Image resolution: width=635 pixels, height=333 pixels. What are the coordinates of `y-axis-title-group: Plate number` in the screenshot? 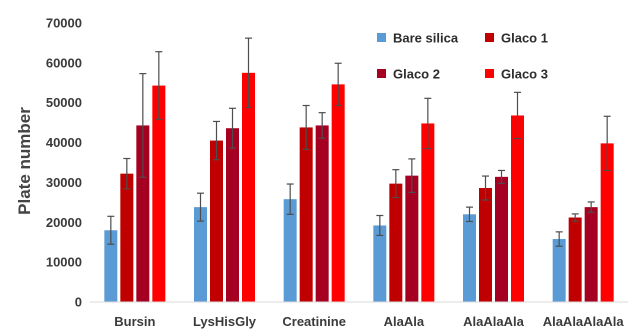 It's located at (24, 161).